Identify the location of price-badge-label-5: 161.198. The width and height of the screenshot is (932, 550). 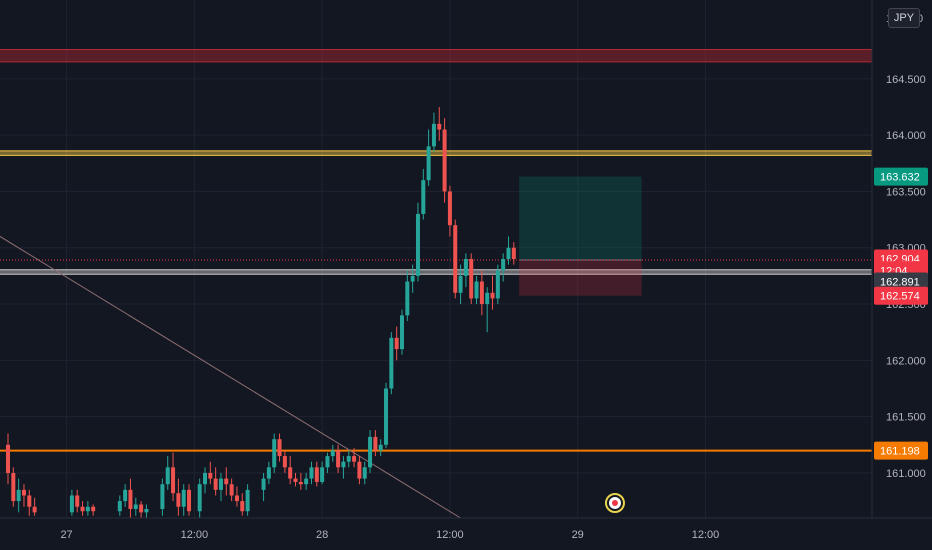
(900, 452).